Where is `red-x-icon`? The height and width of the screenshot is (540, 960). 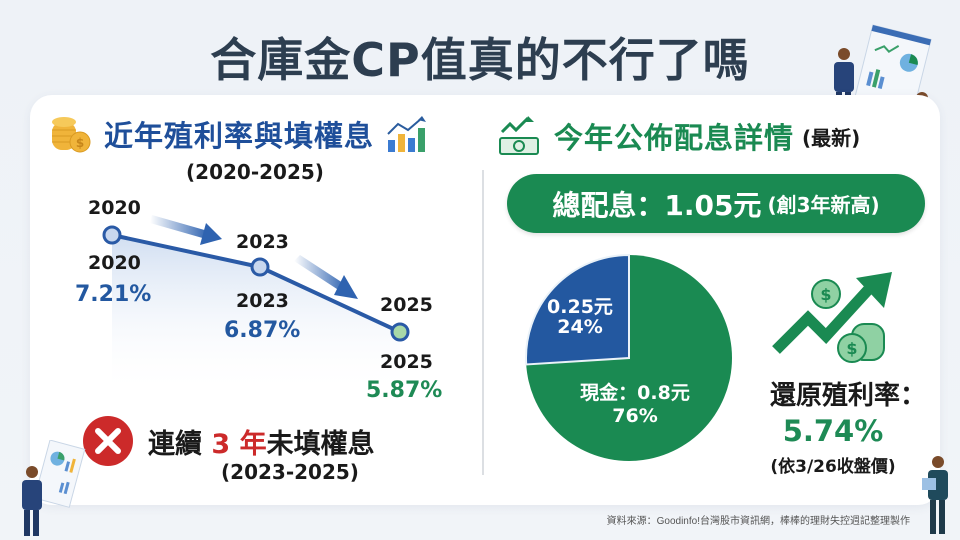
red-x-icon is located at coordinates (108, 441).